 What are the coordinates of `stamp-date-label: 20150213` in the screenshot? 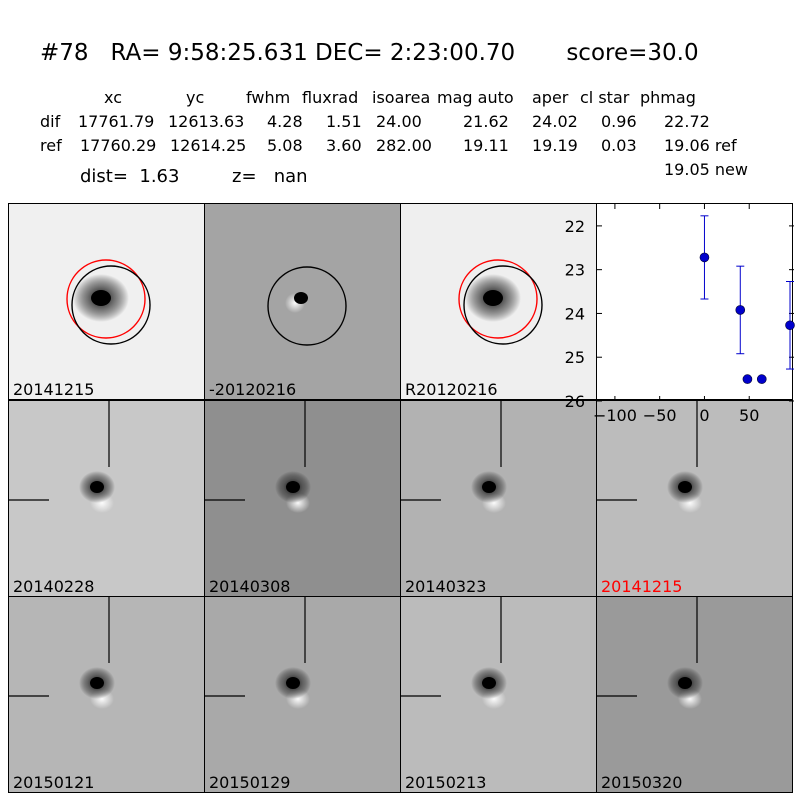 It's located at (446, 782).